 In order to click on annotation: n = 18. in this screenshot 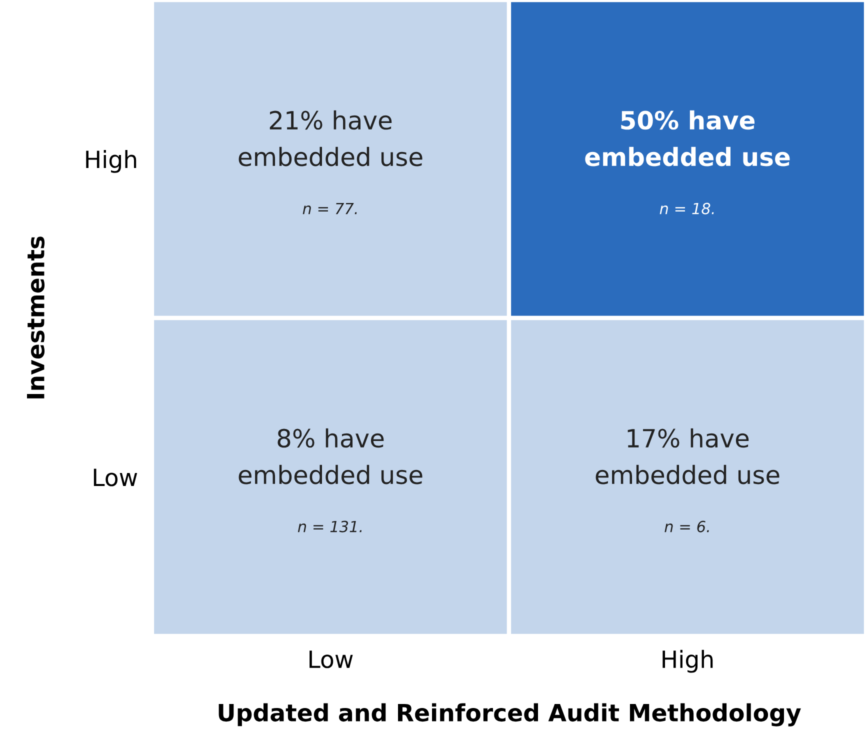, I will do `click(687, 208)`.